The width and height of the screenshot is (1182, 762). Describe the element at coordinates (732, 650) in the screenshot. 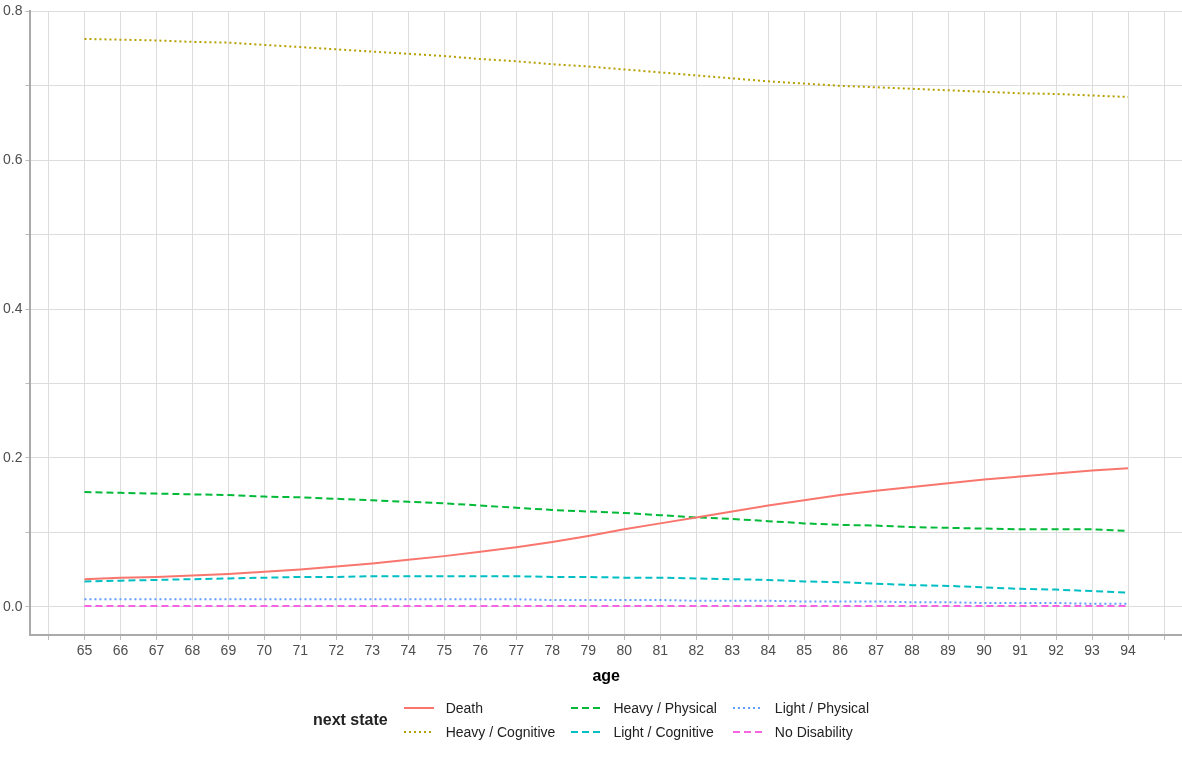

I see `x-tick-label: 83` at that location.